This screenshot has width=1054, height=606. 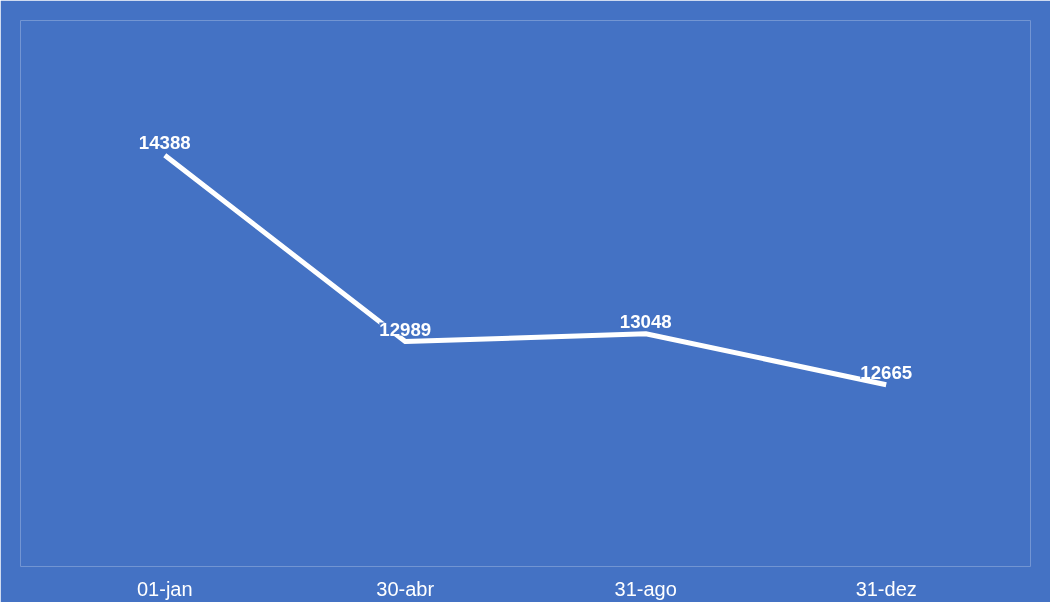 What do you see at coordinates (405, 329) in the screenshot?
I see `data-label: 12989` at bounding box center [405, 329].